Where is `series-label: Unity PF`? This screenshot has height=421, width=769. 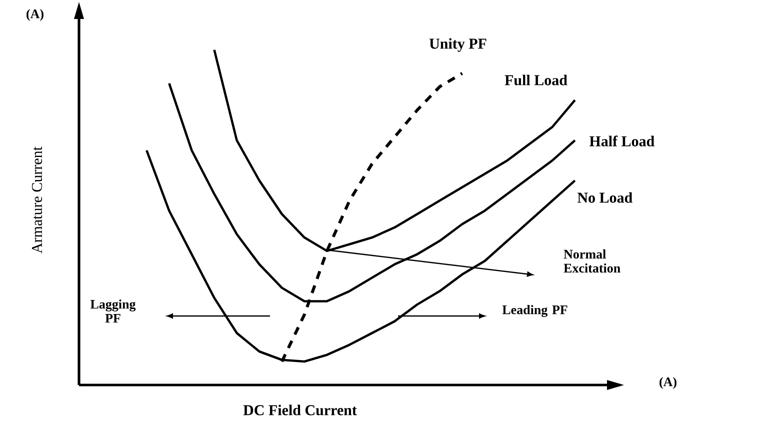 series-label: Unity PF is located at coordinates (457, 45).